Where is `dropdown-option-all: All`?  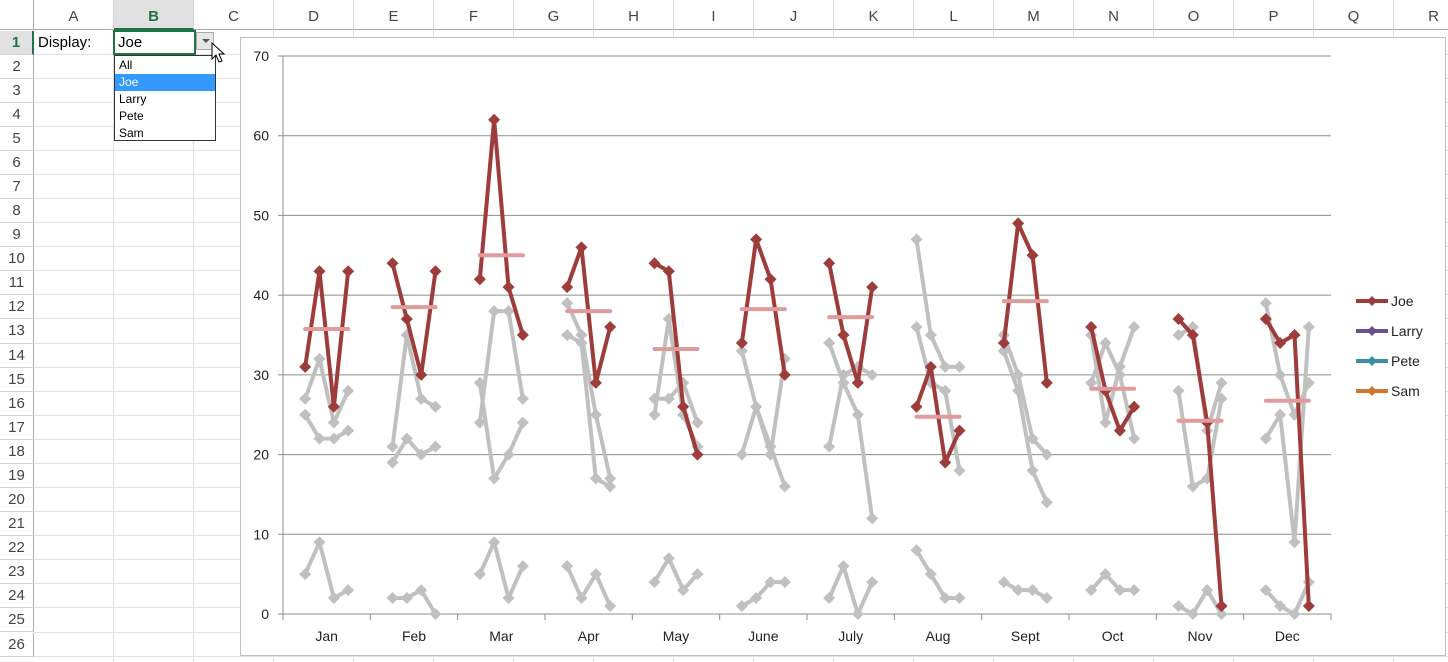
dropdown-option-all: All is located at coordinates (126, 65).